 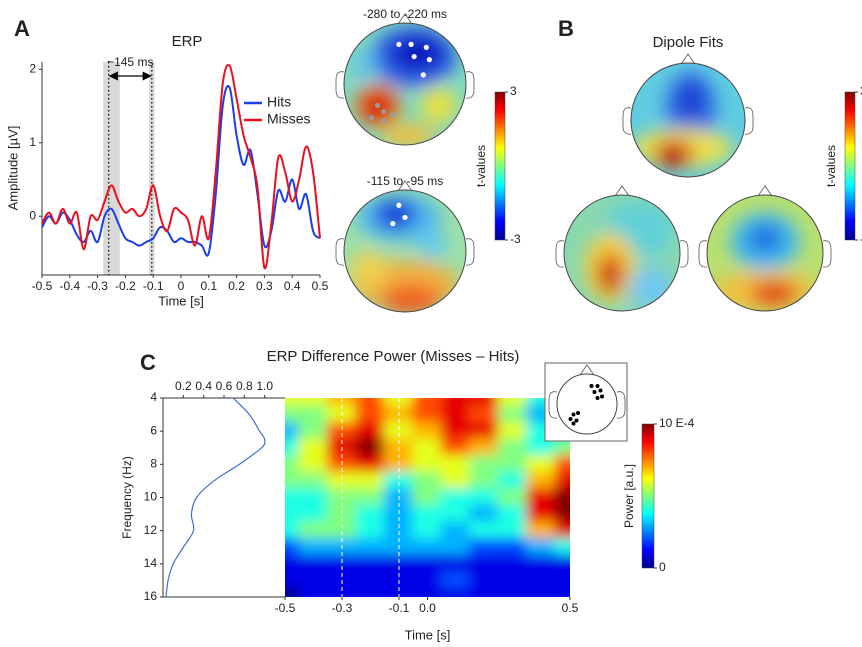 I want to click on colorbar-label: Power [a.u.], so click(x=629, y=496).